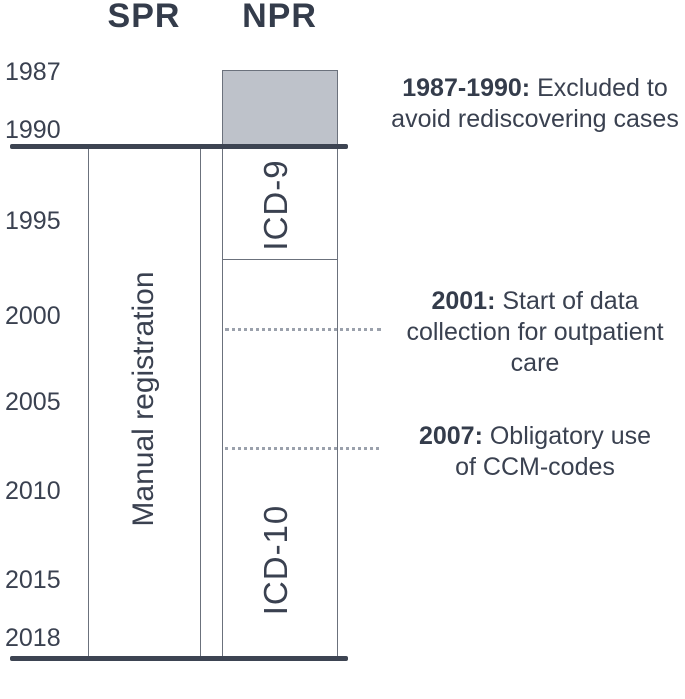 This screenshot has width=685, height=699. I want to click on annotation-line: 1987-1990: Excluded to, so click(535, 88).